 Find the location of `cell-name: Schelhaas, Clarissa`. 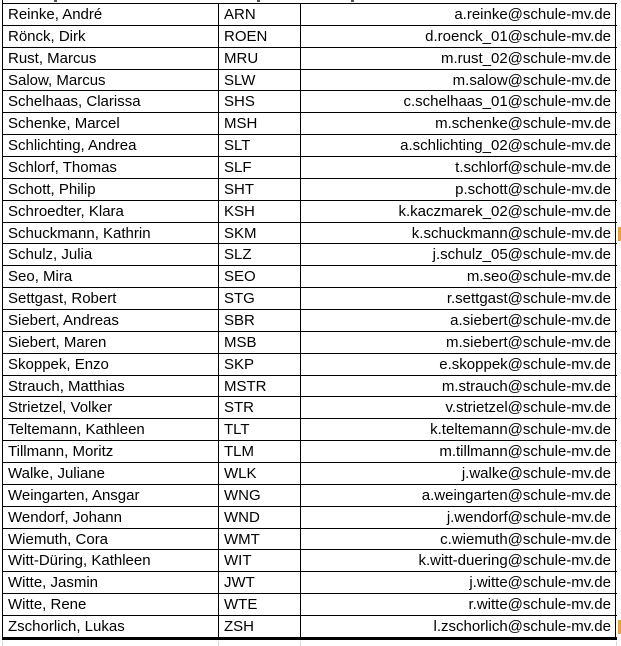

cell-name: Schelhaas, Clarissa is located at coordinates (111, 102).